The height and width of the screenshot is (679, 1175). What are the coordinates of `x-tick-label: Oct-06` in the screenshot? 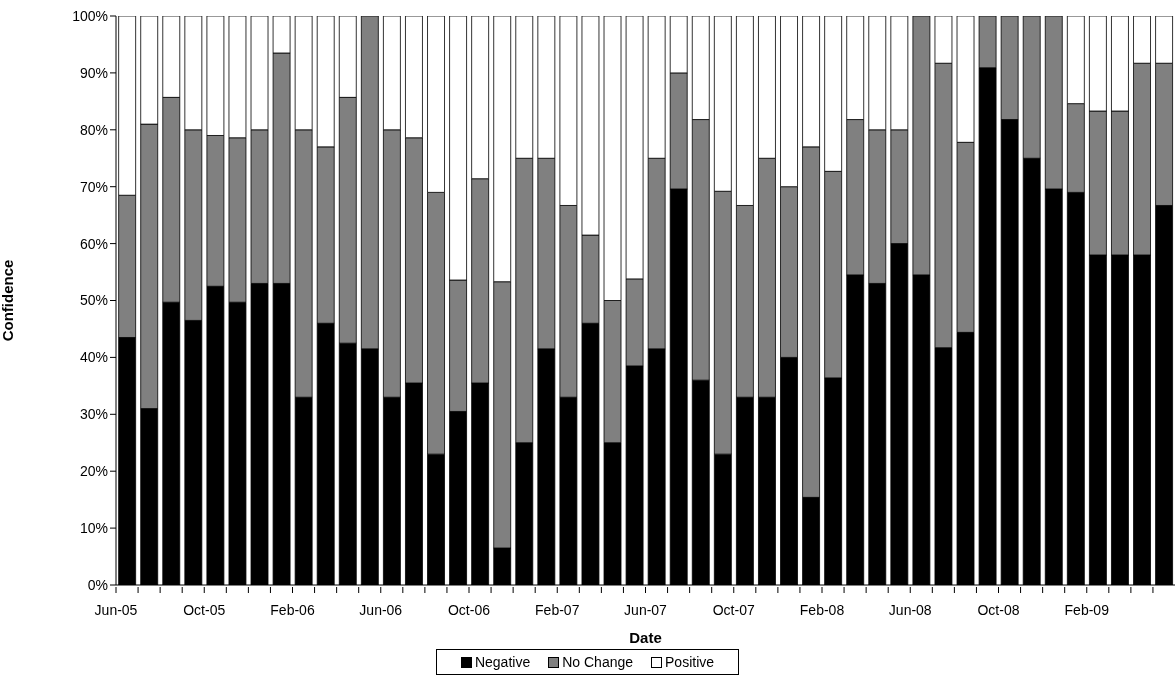 It's located at (469, 610).